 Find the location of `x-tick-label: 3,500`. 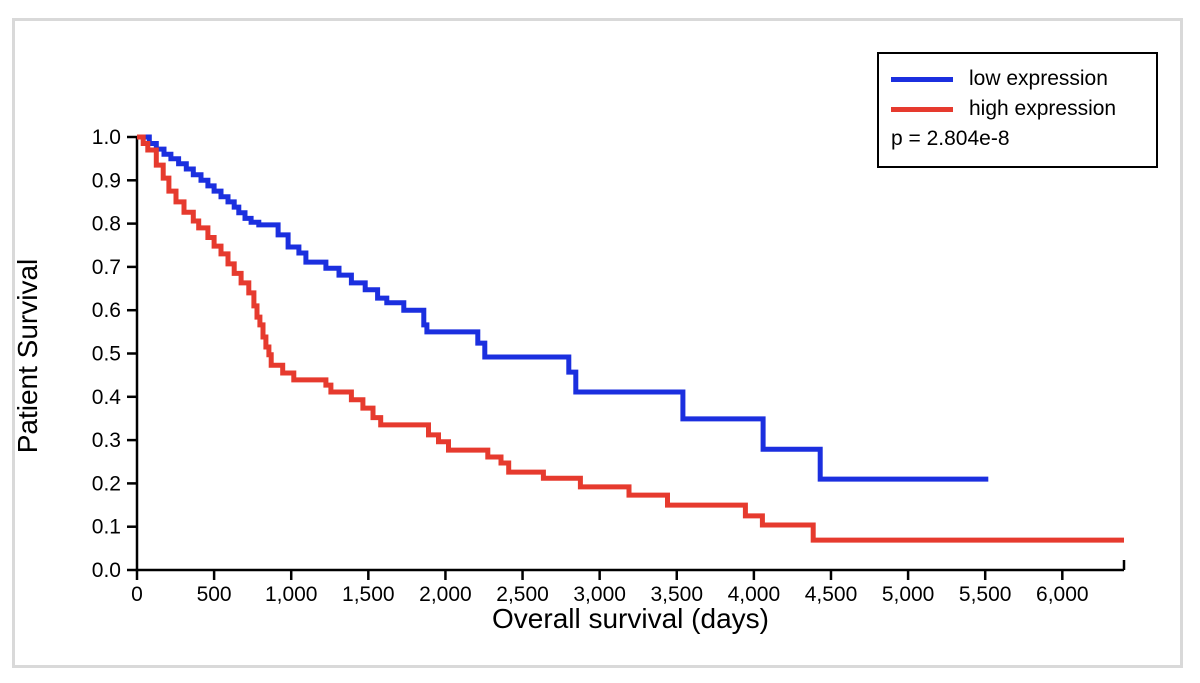

x-tick-label: 3,500 is located at coordinates (676, 594).